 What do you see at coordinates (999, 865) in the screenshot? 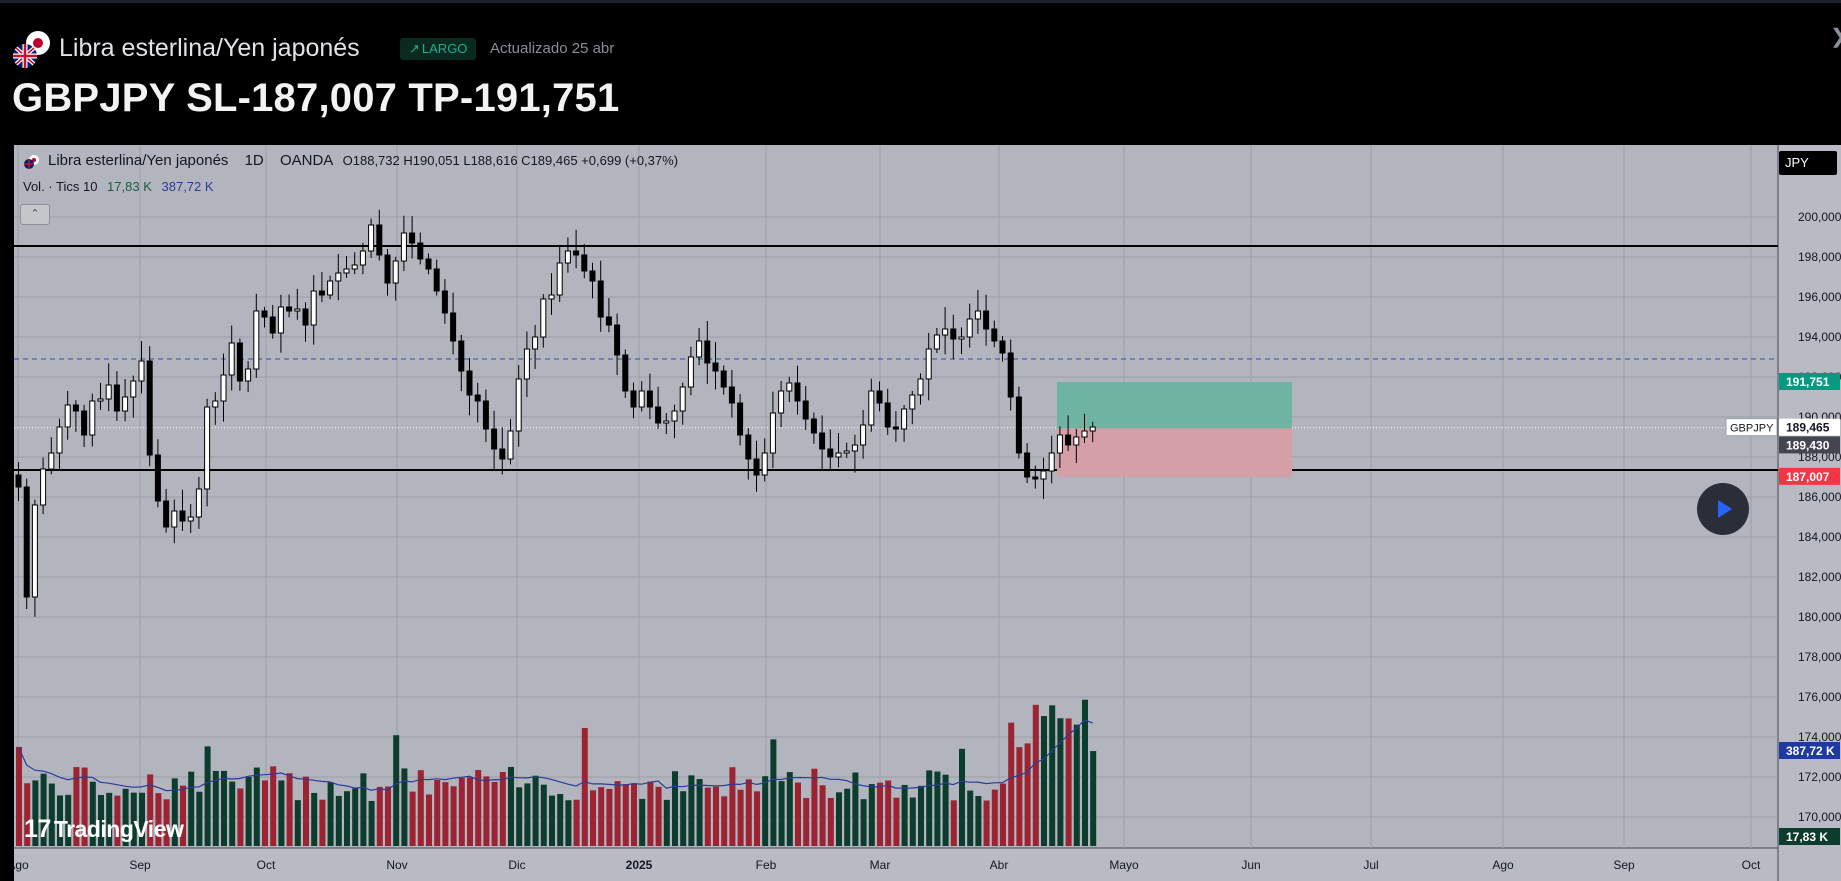
I see `time-label: Abr` at bounding box center [999, 865].